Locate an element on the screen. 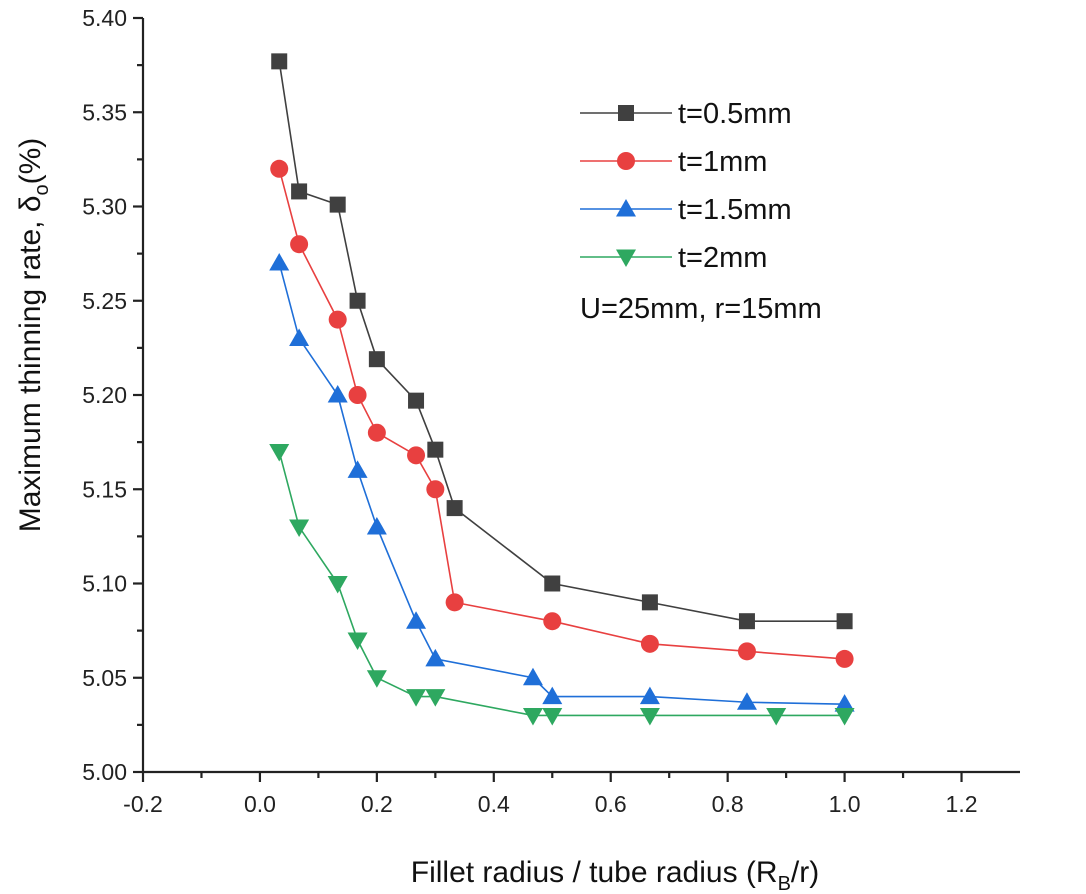 The height and width of the screenshot is (894, 1086). legend-entry: t=0.5mm is located at coordinates (686, 114).